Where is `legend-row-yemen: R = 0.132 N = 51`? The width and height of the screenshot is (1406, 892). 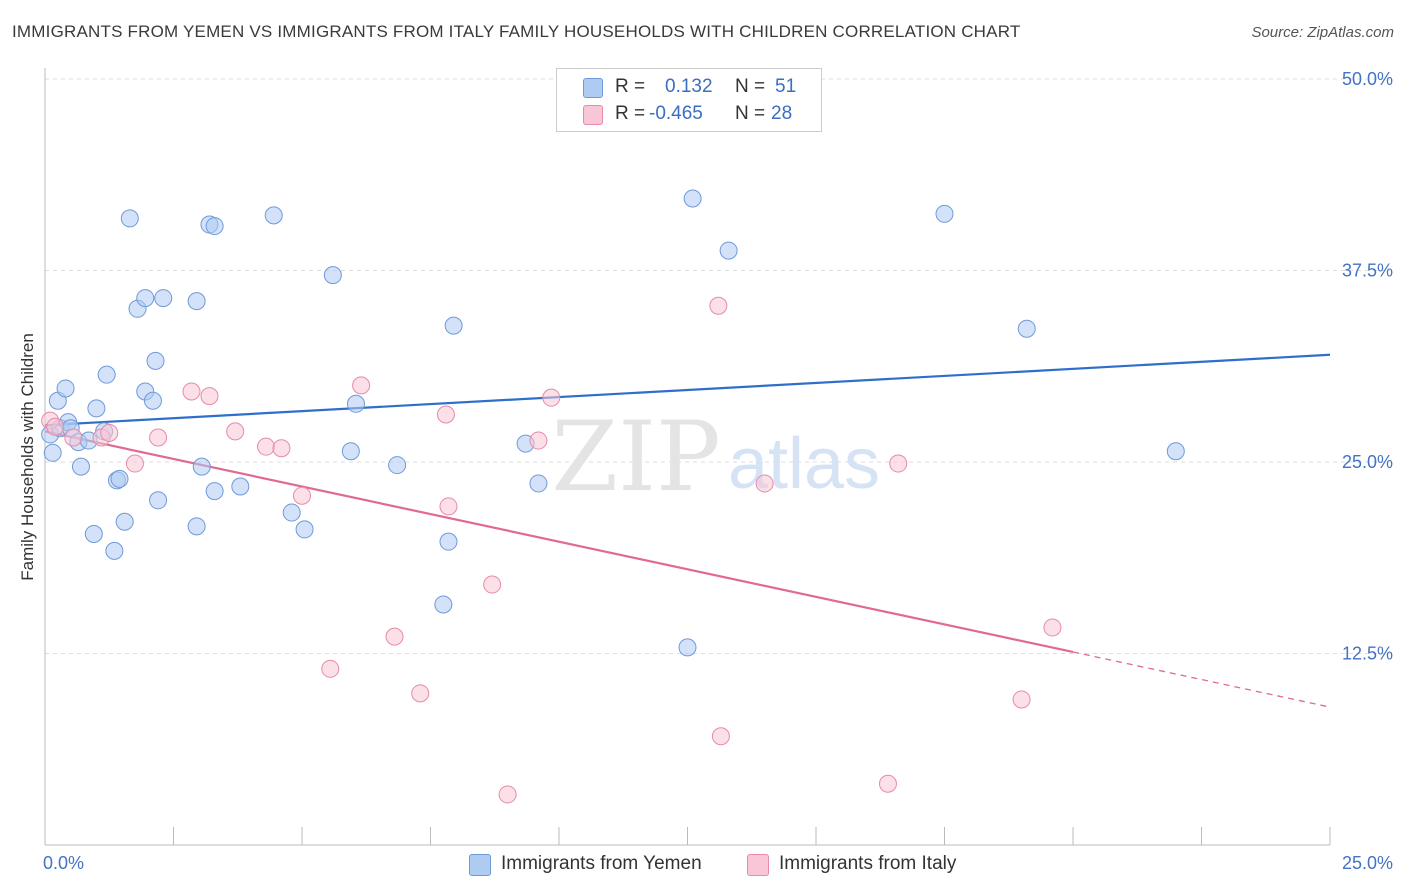
legend-row-yemen: R = 0.132 N = 51 is located at coordinates (689, 87).